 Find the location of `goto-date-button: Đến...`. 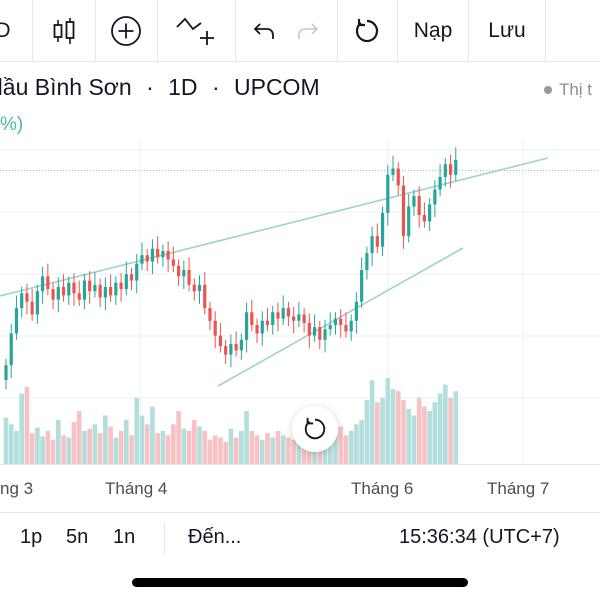

goto-date-button: Đến... is located at coordinates (215, 537).